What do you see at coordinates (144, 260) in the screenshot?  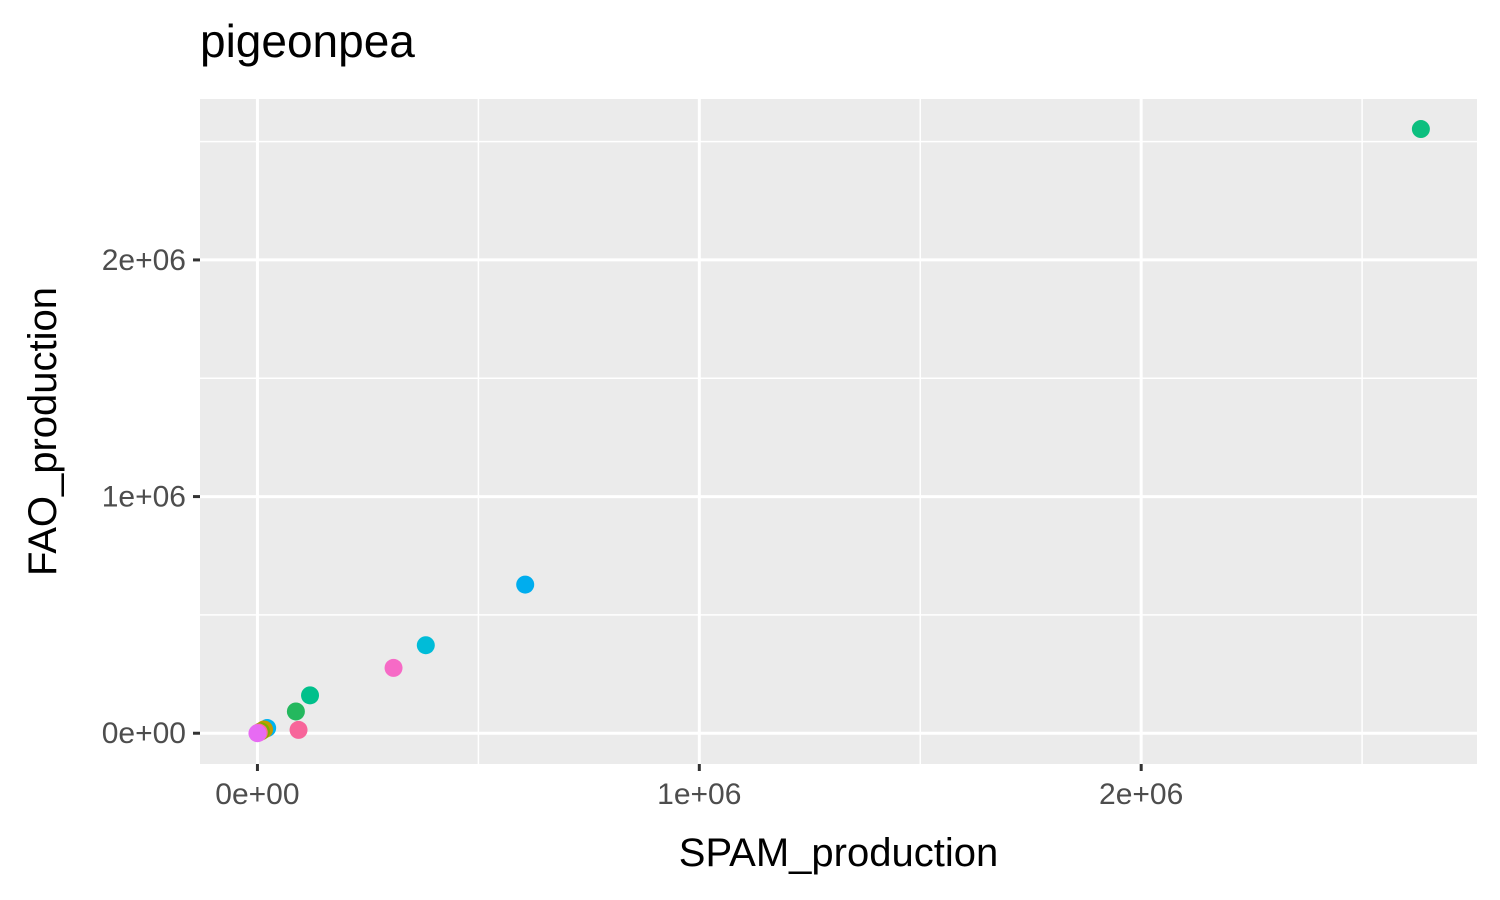 I see `y-tick-label: 2e+06` at bounding box center [144, 260].